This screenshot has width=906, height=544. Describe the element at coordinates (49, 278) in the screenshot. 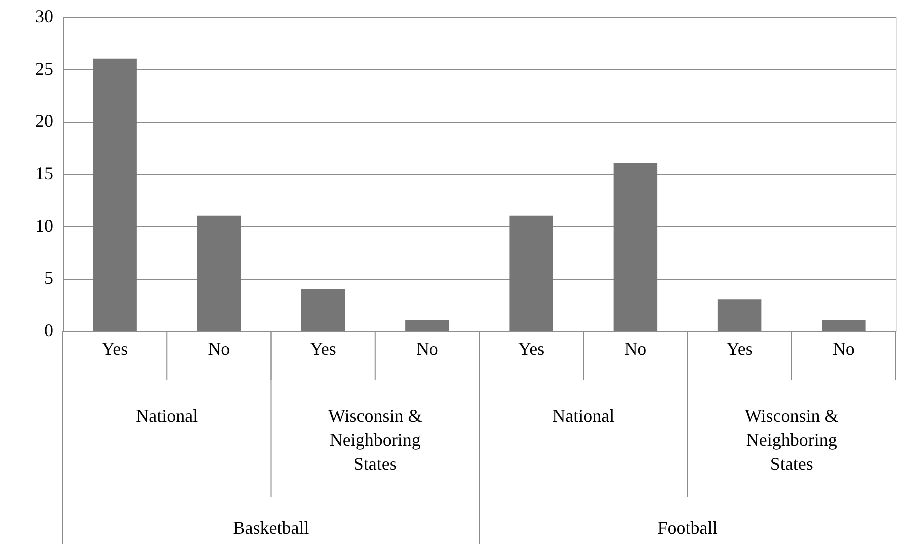

I see `y-tick-label: 5` at that location.